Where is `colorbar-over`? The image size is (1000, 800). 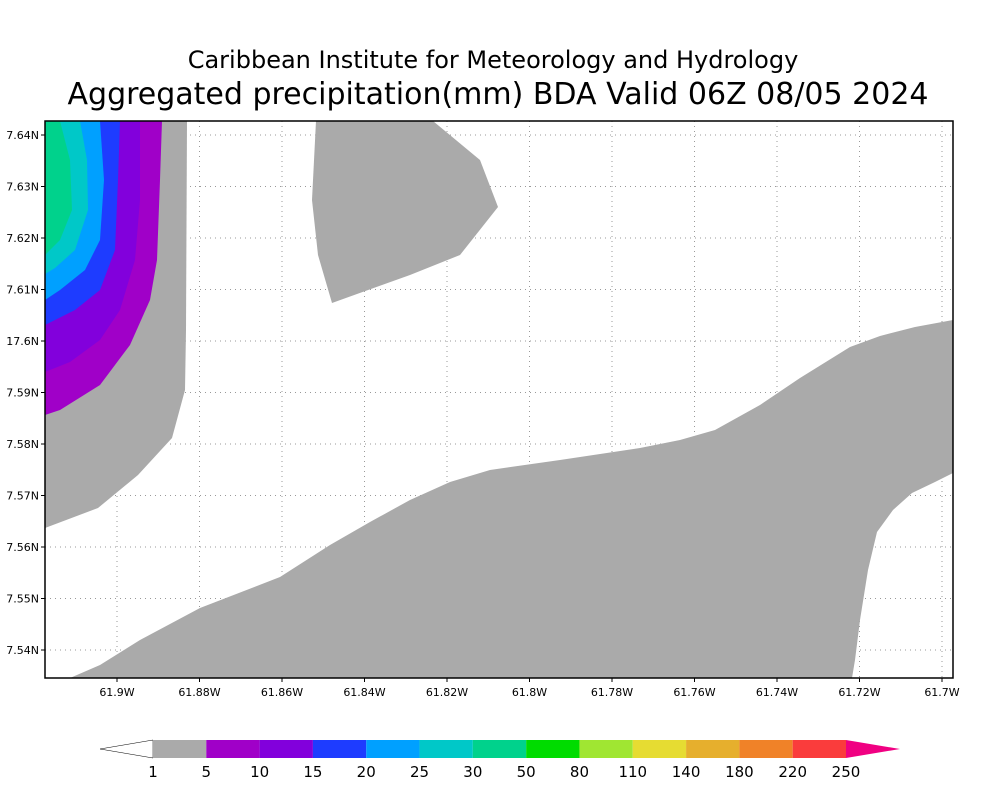
colorbar-over is located at coordinates (873, 749).